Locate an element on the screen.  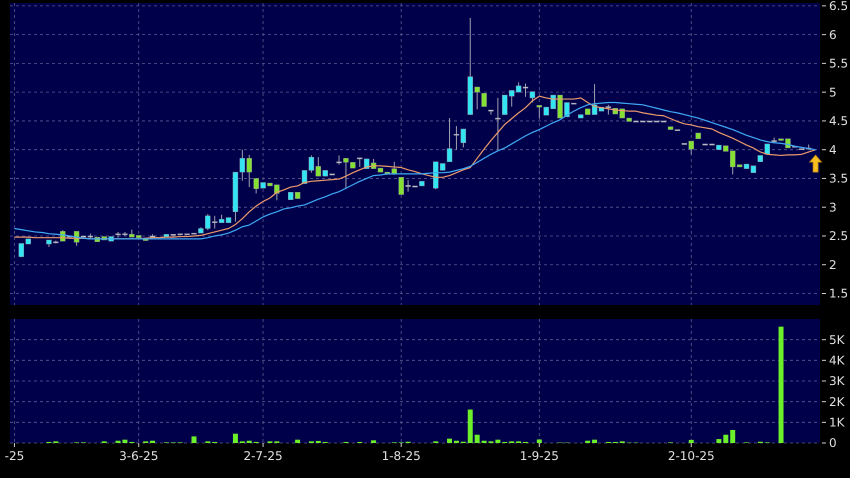
y-tick-label: 5 is located at coordinates (833, 92).